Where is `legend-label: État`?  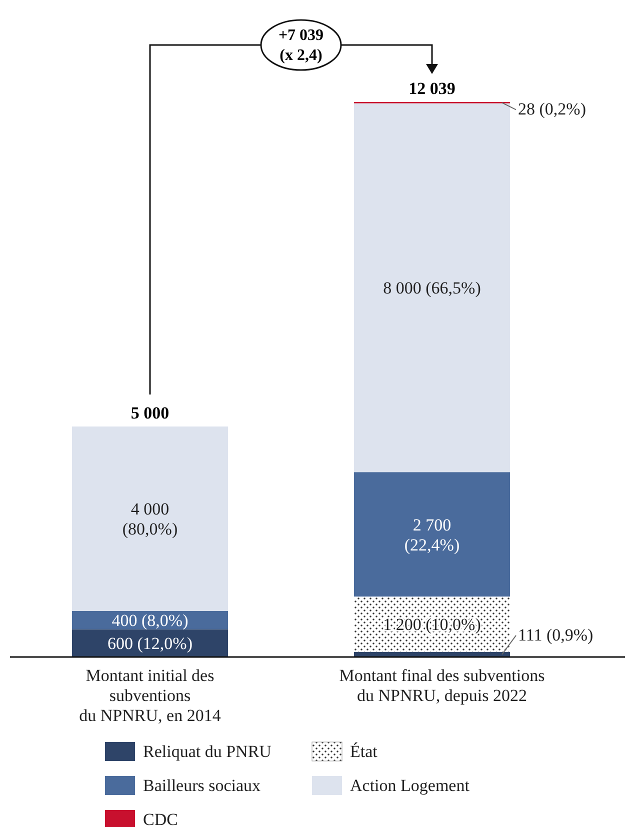 legend-label: État is located at coordinates (364, 751).